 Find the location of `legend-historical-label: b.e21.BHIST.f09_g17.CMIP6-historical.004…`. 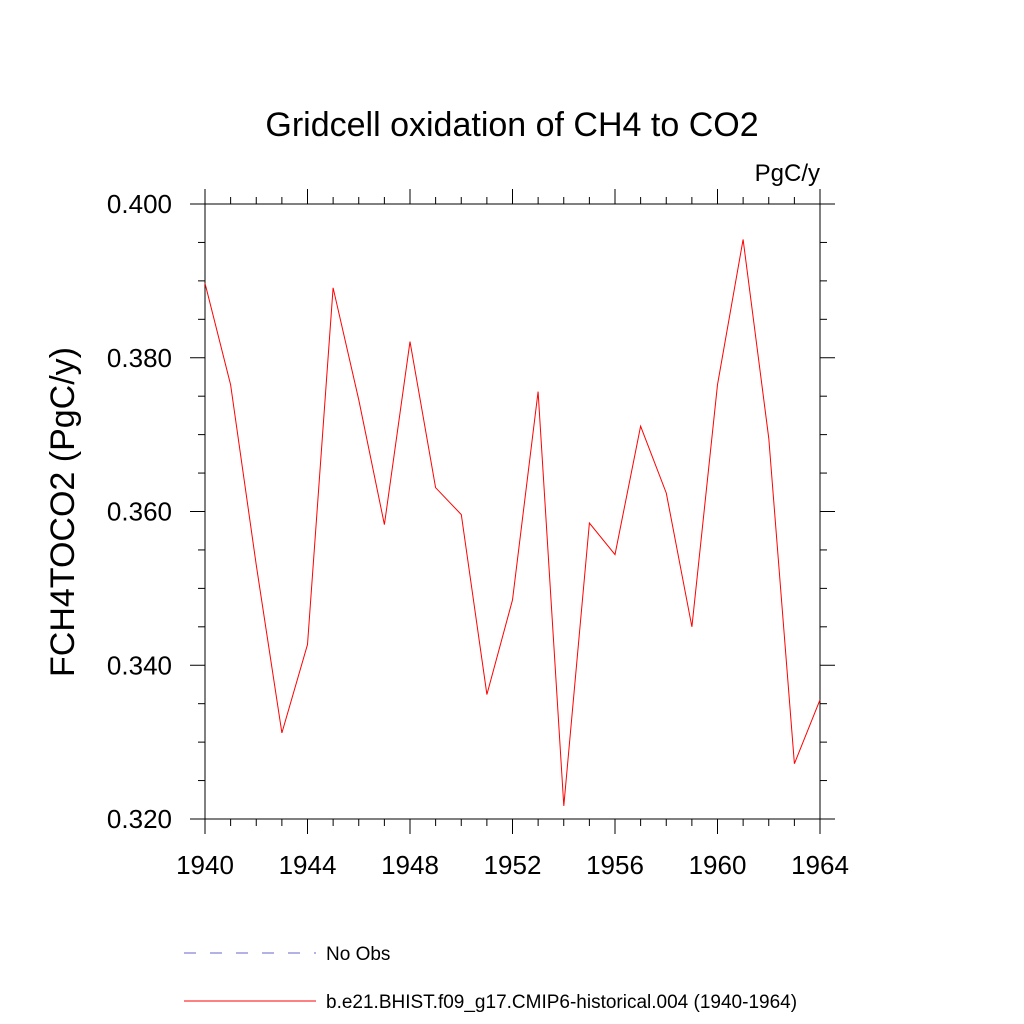

legend-historical-label: b.e21.BHIST.f09_g17.CMIP6-historical.004… is located at coordinates (561, 1002).